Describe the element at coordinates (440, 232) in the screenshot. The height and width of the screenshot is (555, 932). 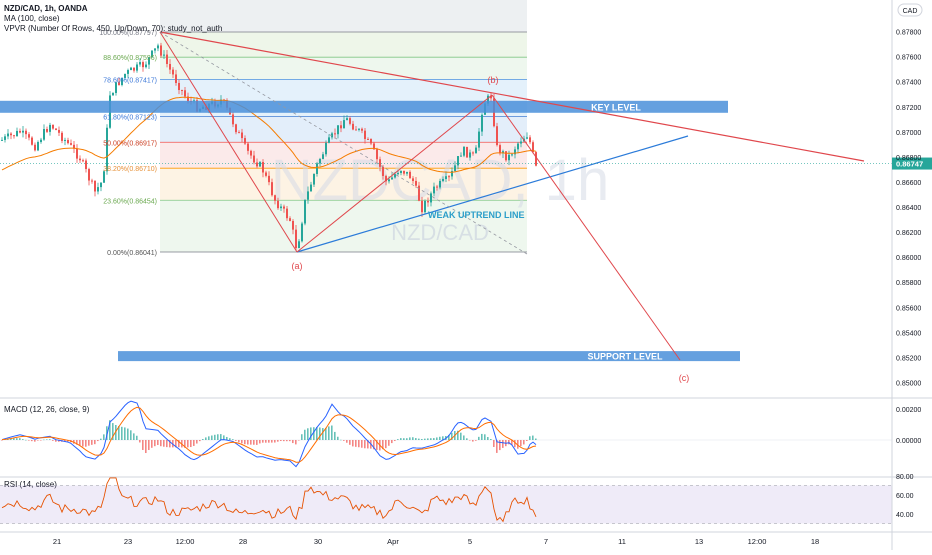
I see `watermark-small: NZD/CAD` at that location.